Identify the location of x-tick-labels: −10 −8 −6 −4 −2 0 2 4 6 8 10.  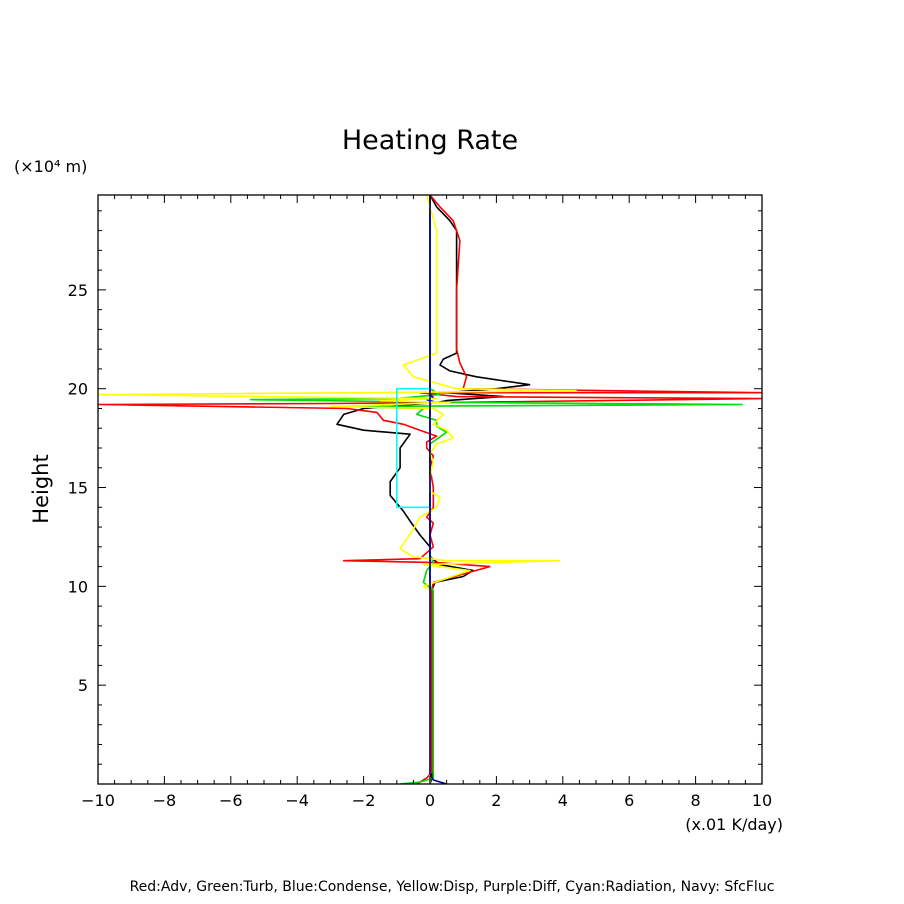
(426, 800).